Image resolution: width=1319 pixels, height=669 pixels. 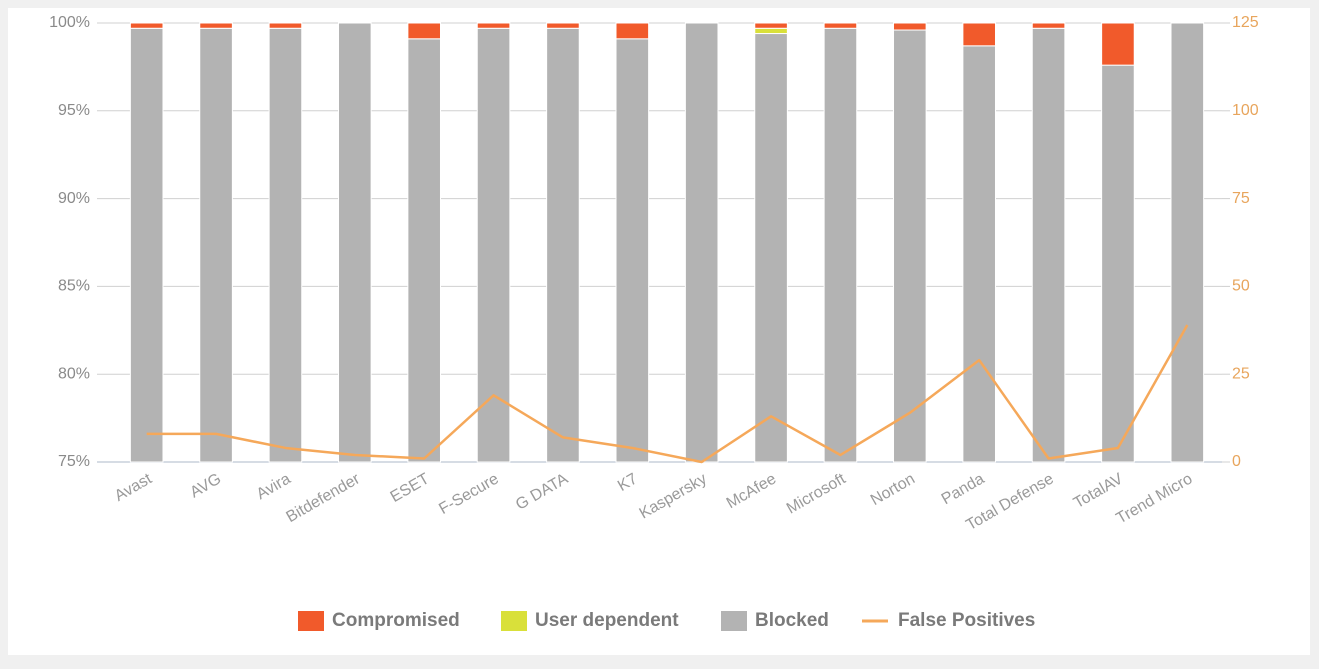 I want to click on y-tick-label: 75%, so click(x=74, y=461).